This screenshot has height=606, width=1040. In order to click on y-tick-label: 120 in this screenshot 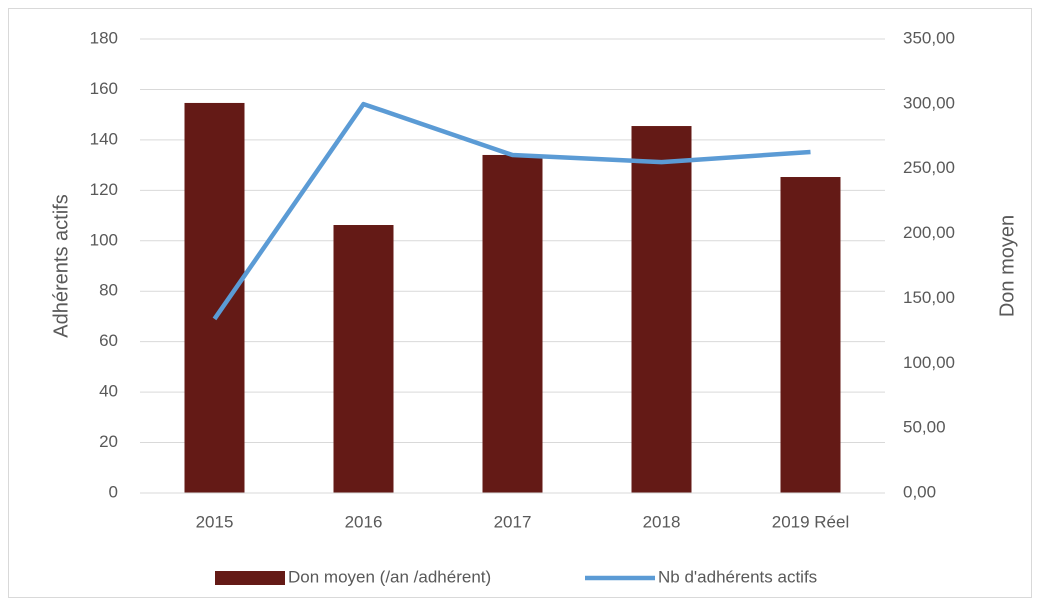, I will do `click(104, 189)`.